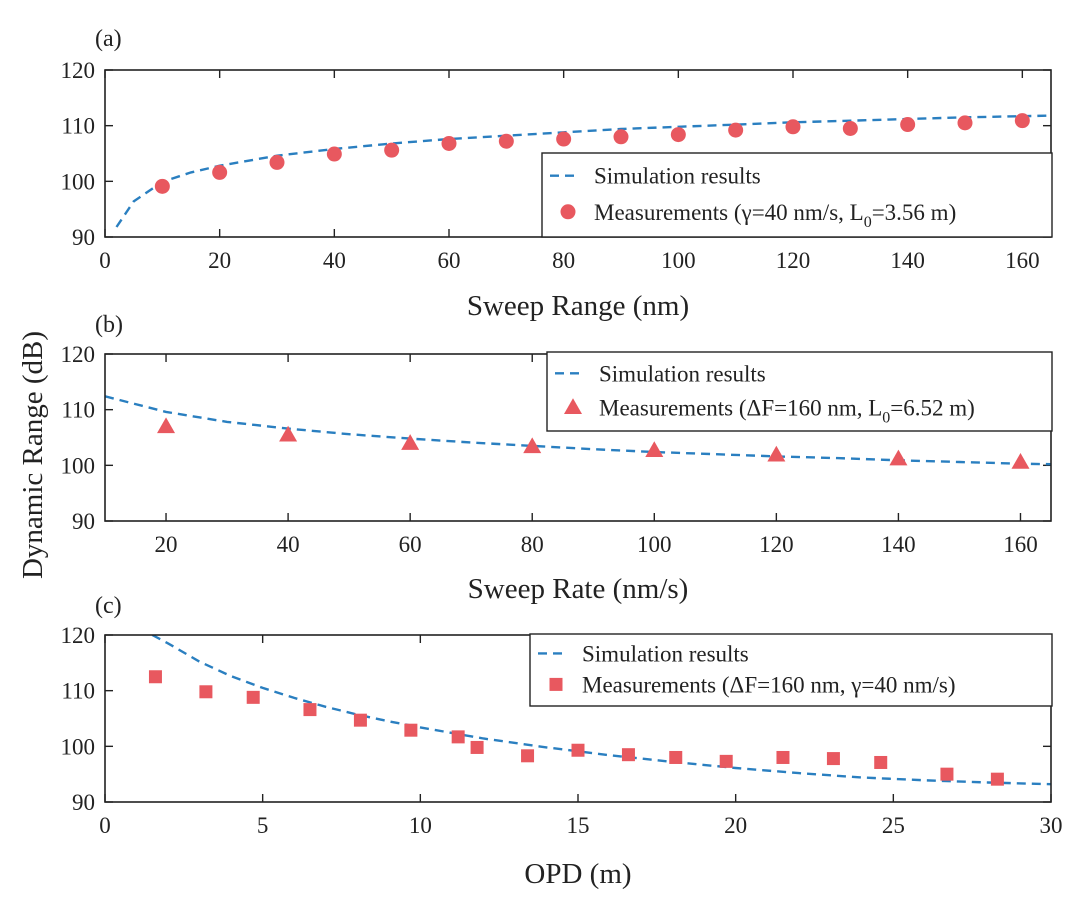 This screenshot has height=900, width=1080. What do you see at coordinates (420, 825) in the screenshot?
I see `x-tick-label: 10` at bounding box center [420, 825].